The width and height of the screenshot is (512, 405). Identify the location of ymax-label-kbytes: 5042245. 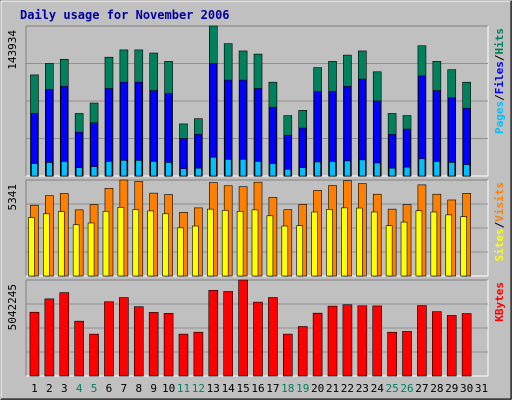
(12, 307).